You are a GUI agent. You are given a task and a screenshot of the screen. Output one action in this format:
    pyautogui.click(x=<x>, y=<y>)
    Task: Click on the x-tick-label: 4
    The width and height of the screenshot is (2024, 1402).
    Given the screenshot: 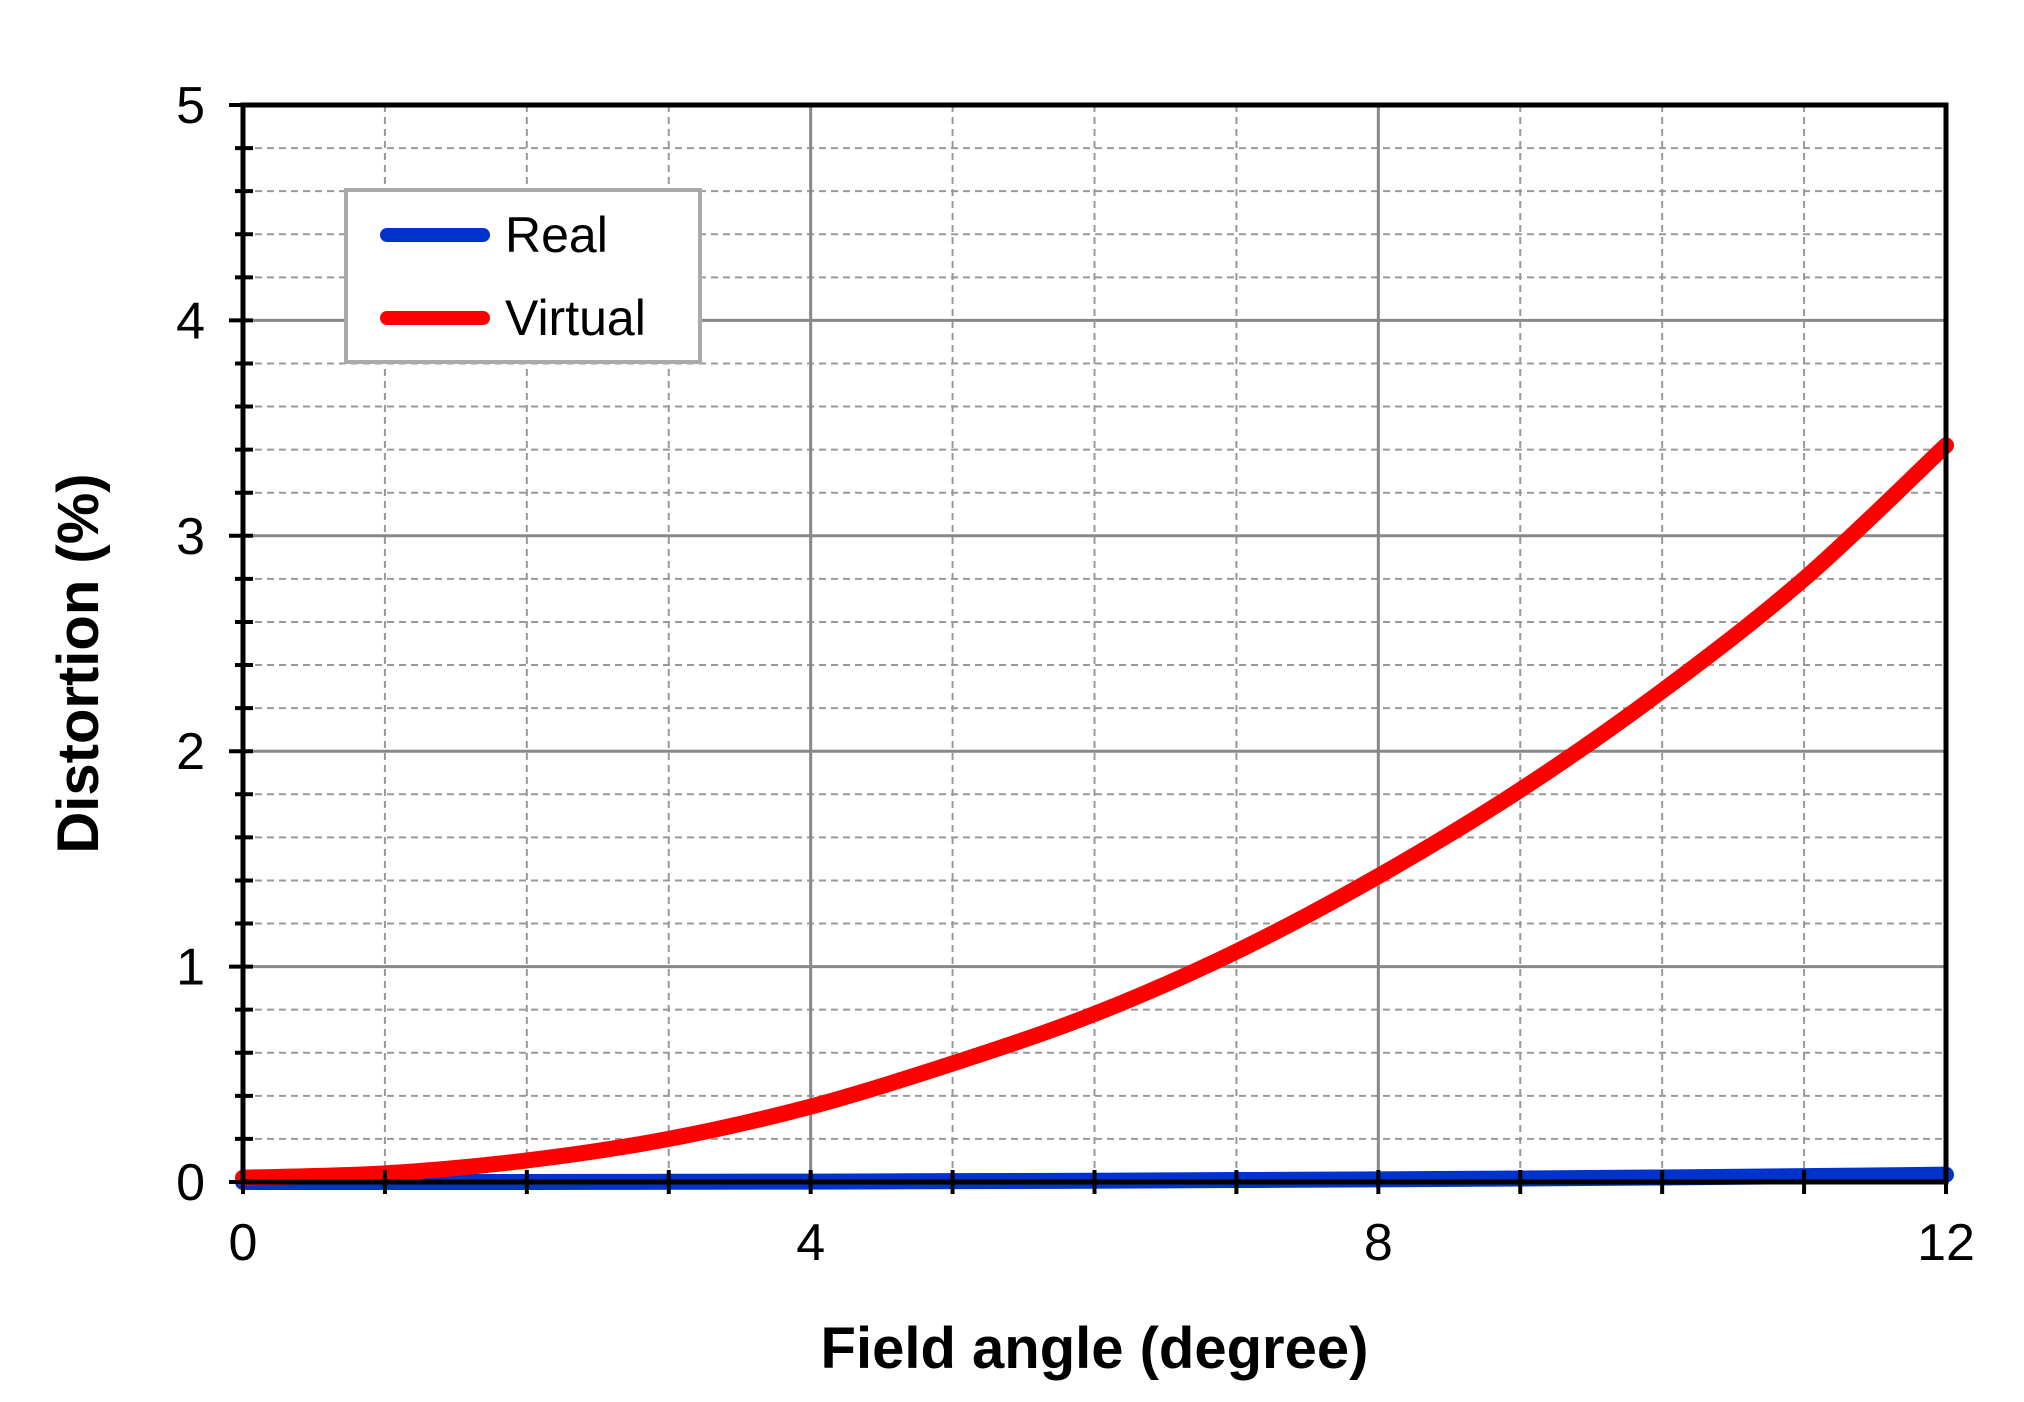 What is the action you would take?
    pyautogui.click(x=810, y=1243)
    